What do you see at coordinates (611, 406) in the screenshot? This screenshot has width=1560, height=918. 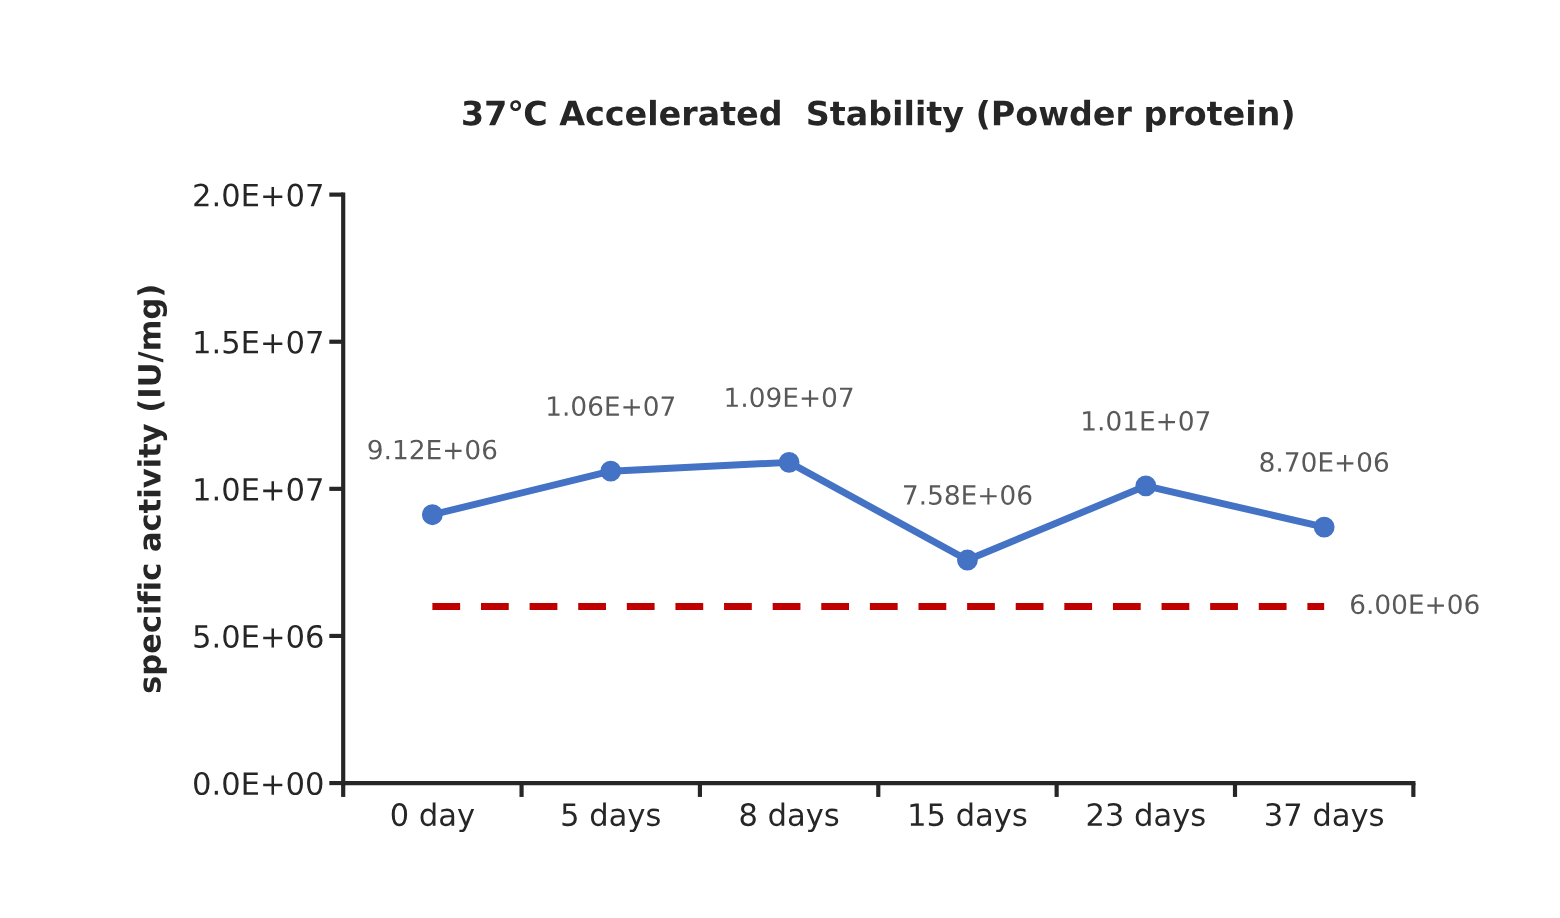 I see `data-label: 1.06E+07` at bounding box center [611, 406].